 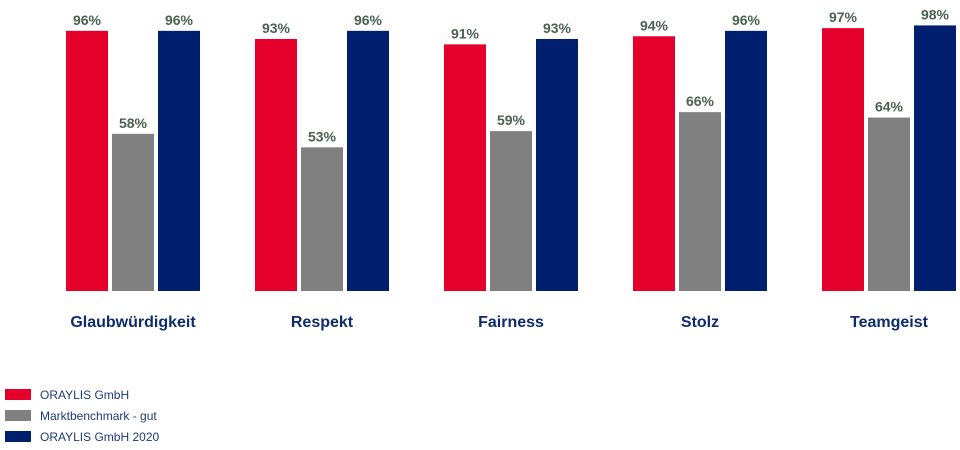 I want to click on value-label-respekt-marktbenchmark-gut: 53%, so click(x=322, y=136).